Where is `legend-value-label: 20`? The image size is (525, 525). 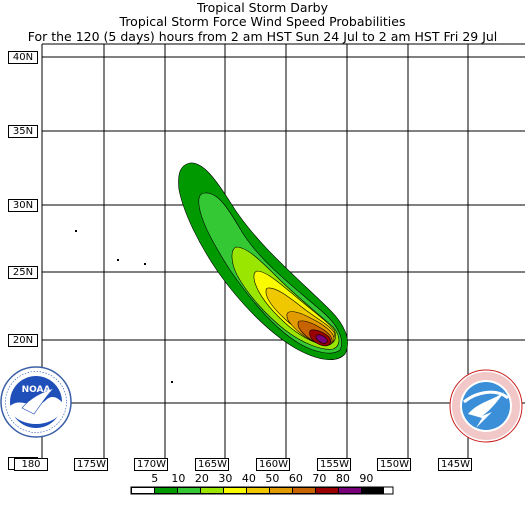 legend-value-label: 20 is located at coordinates (201, 478).